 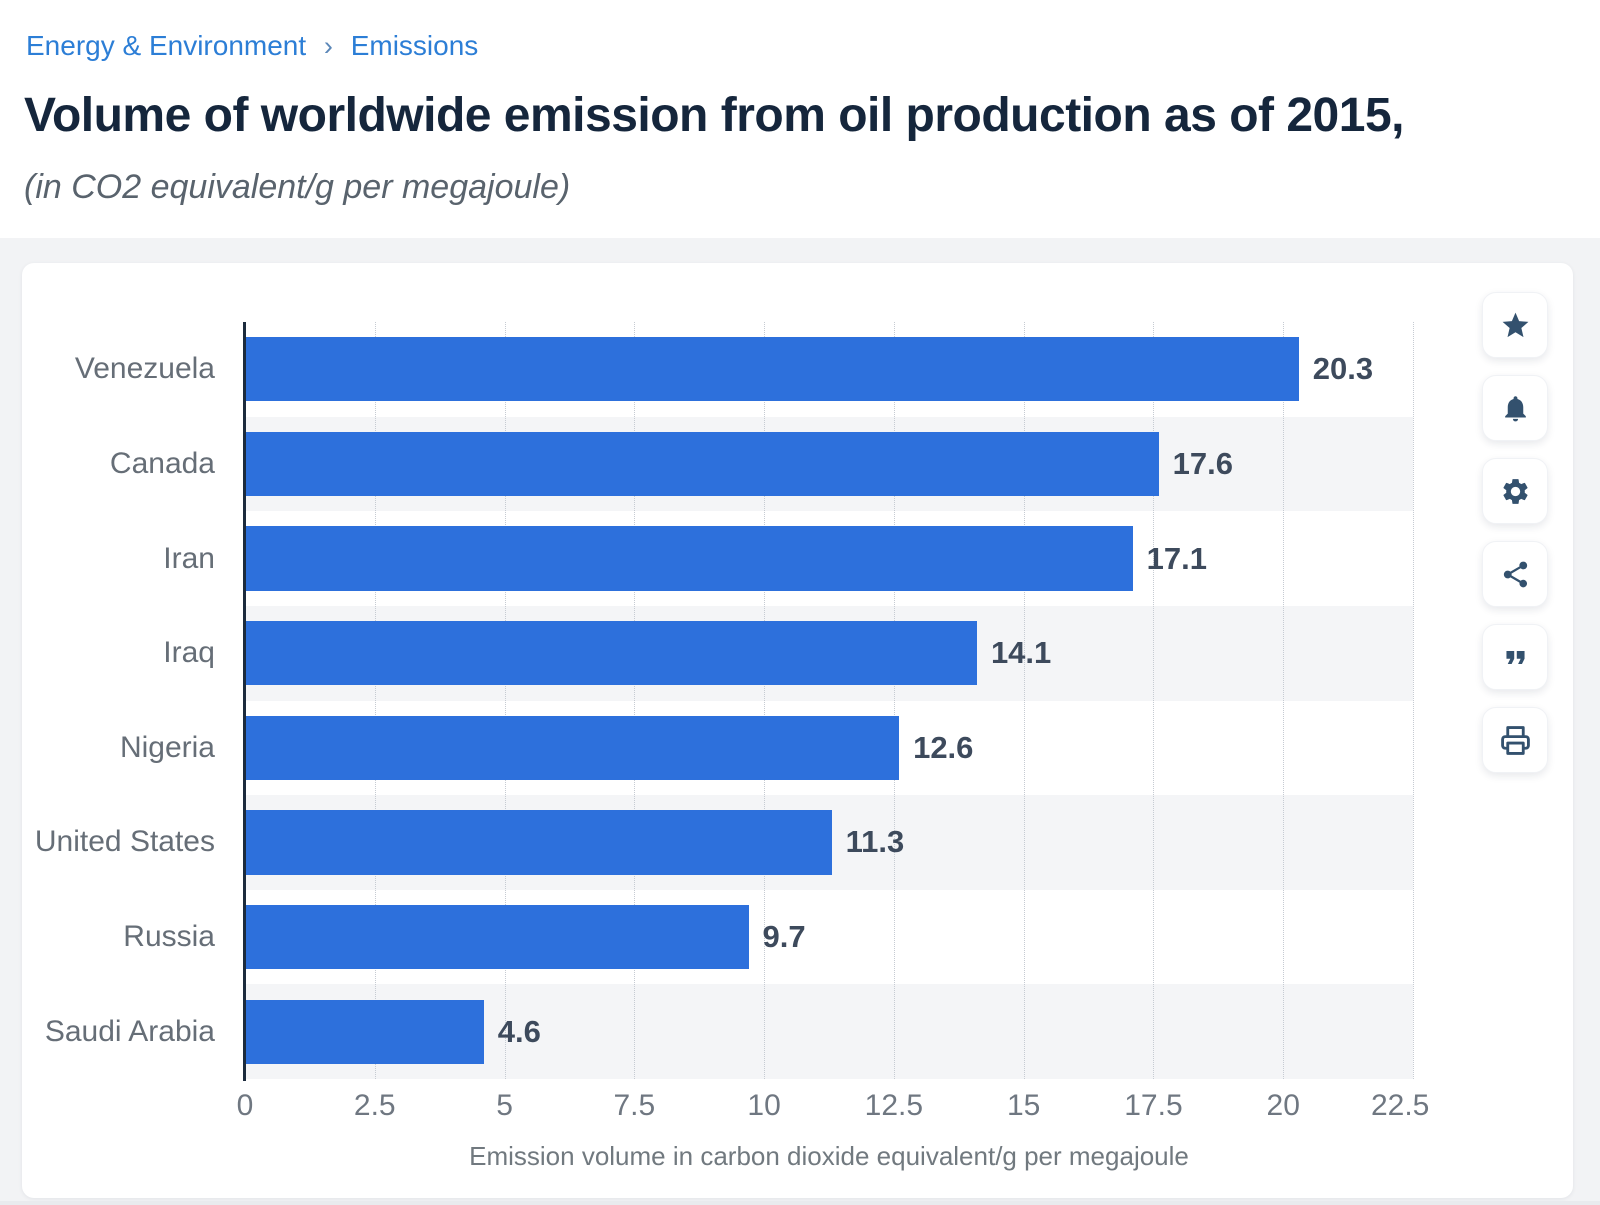 I want to click on chart-row: 14.1, so click(x=829, y=653).